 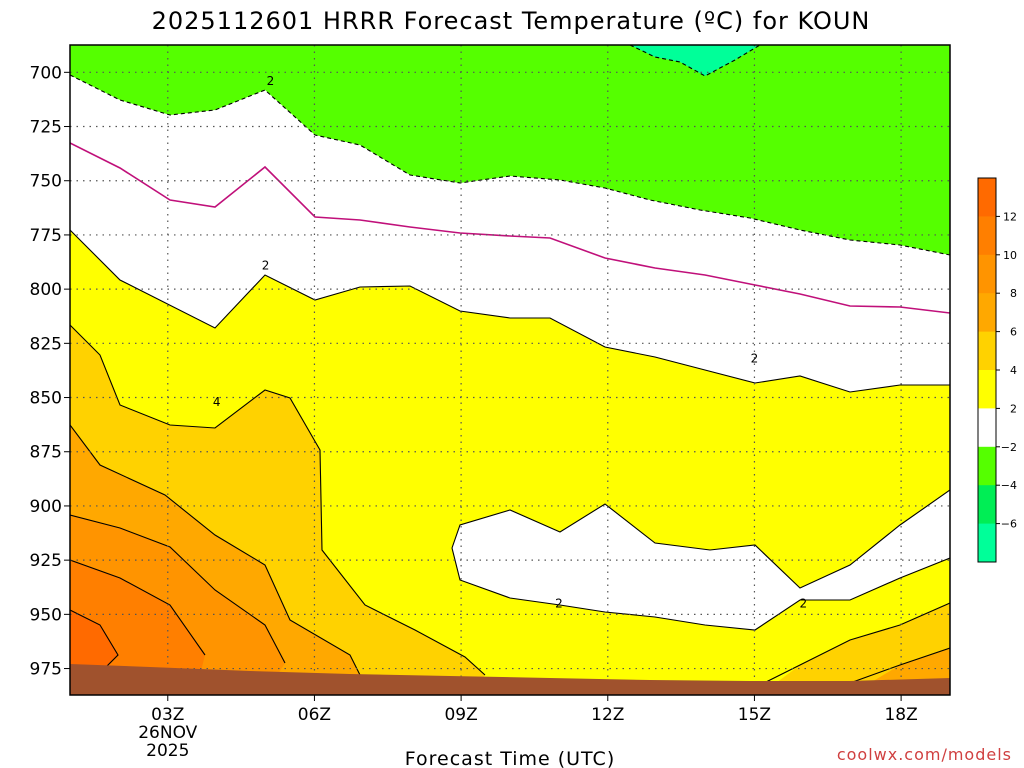 What do you see at coordinates (899, 665) in the screenshot?
I see `contour-6-right` at bounding box center [899, 665].